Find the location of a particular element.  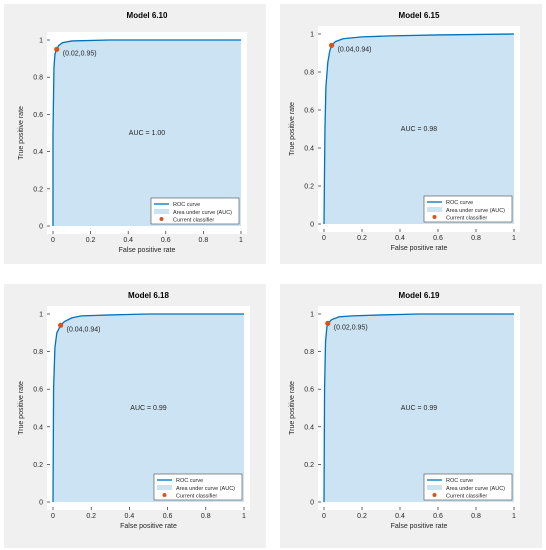

auc-annotation: AUC = 1.00 is located at coordinates (147, 133).